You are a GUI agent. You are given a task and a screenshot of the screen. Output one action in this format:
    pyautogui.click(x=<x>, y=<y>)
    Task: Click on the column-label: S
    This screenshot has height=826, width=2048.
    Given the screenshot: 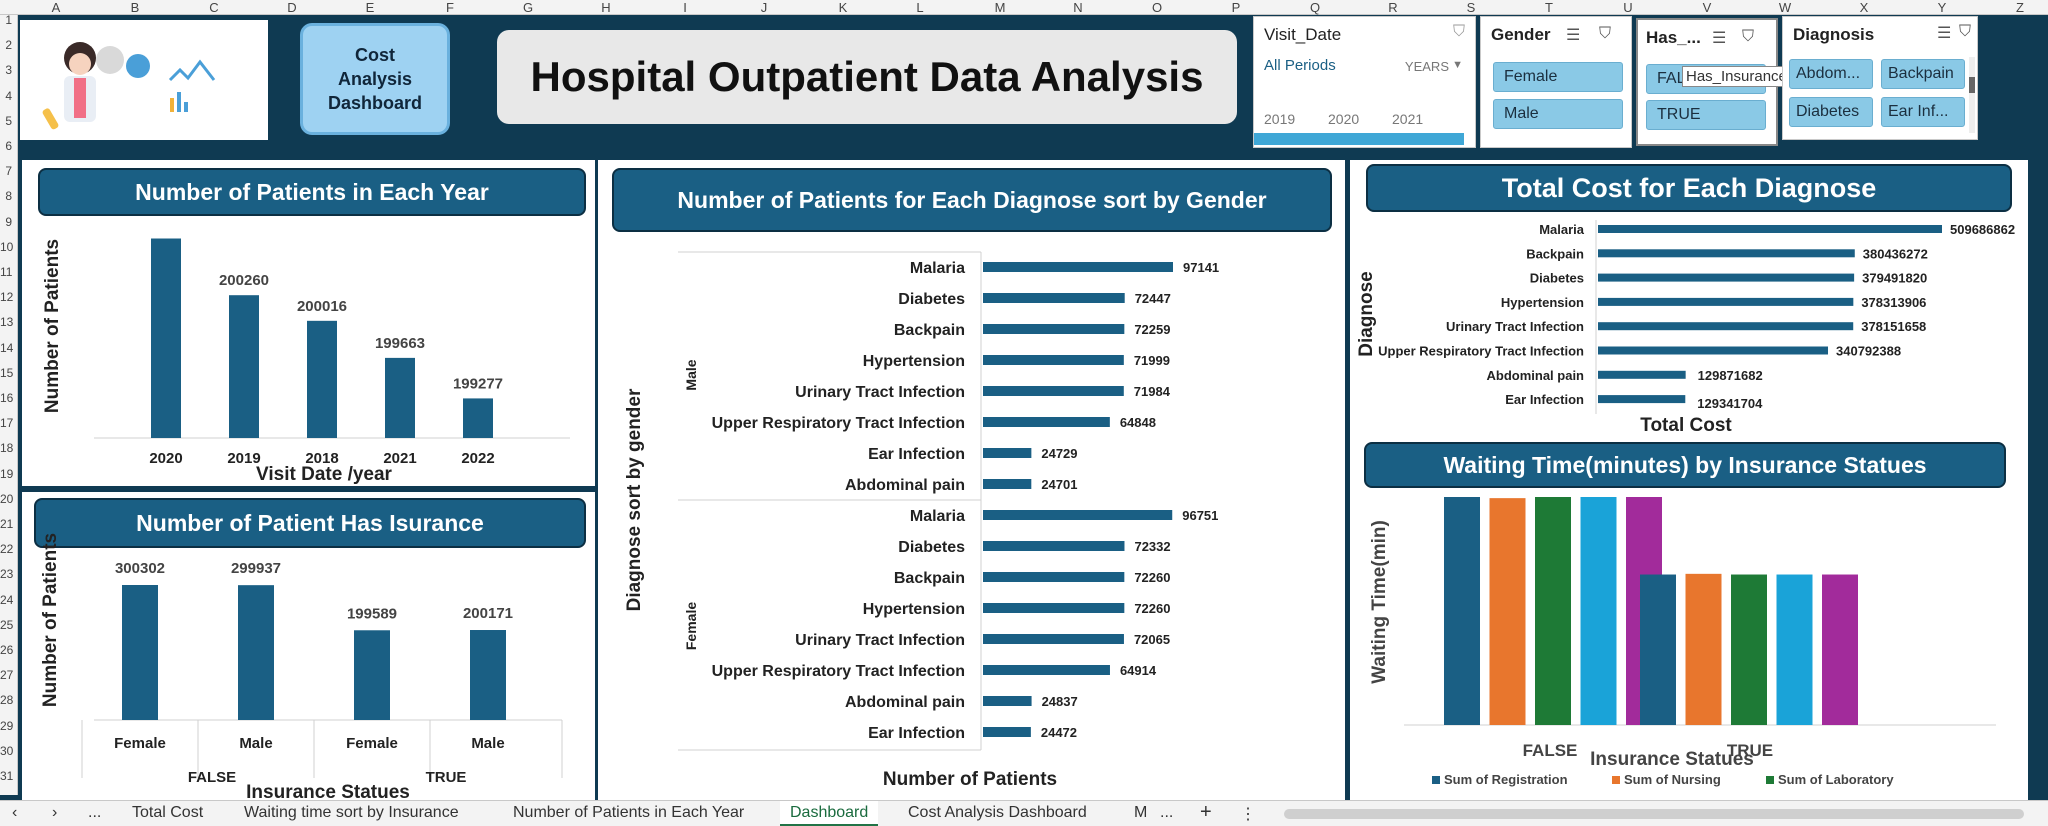 What is the action you would take?
    pyautogui.click(x=1471, y=7)
    